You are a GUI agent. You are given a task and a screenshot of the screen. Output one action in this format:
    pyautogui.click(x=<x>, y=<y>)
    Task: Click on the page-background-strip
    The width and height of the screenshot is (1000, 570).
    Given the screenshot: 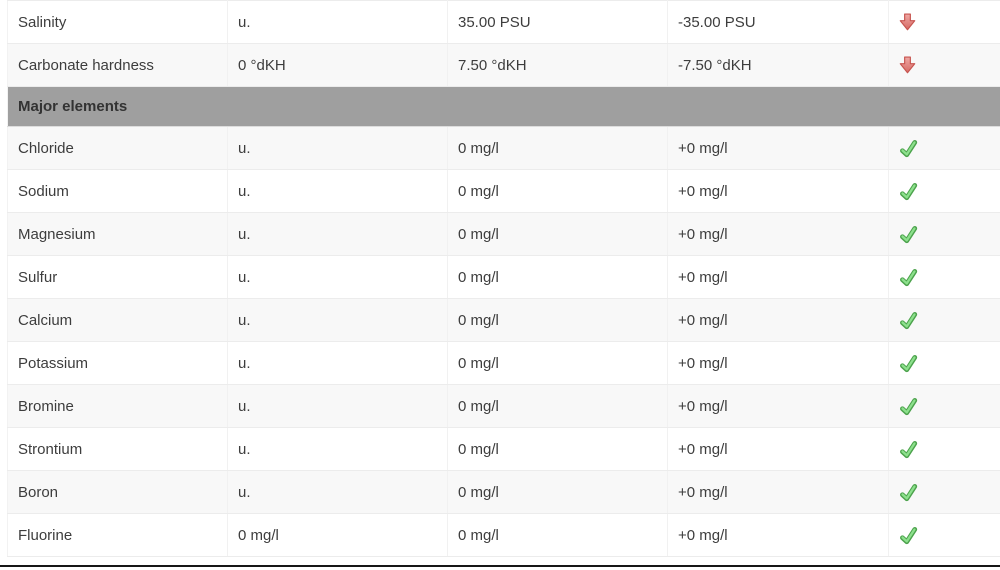 What is the action you would take?
    pyautogui.click(x=500, y=568)
    